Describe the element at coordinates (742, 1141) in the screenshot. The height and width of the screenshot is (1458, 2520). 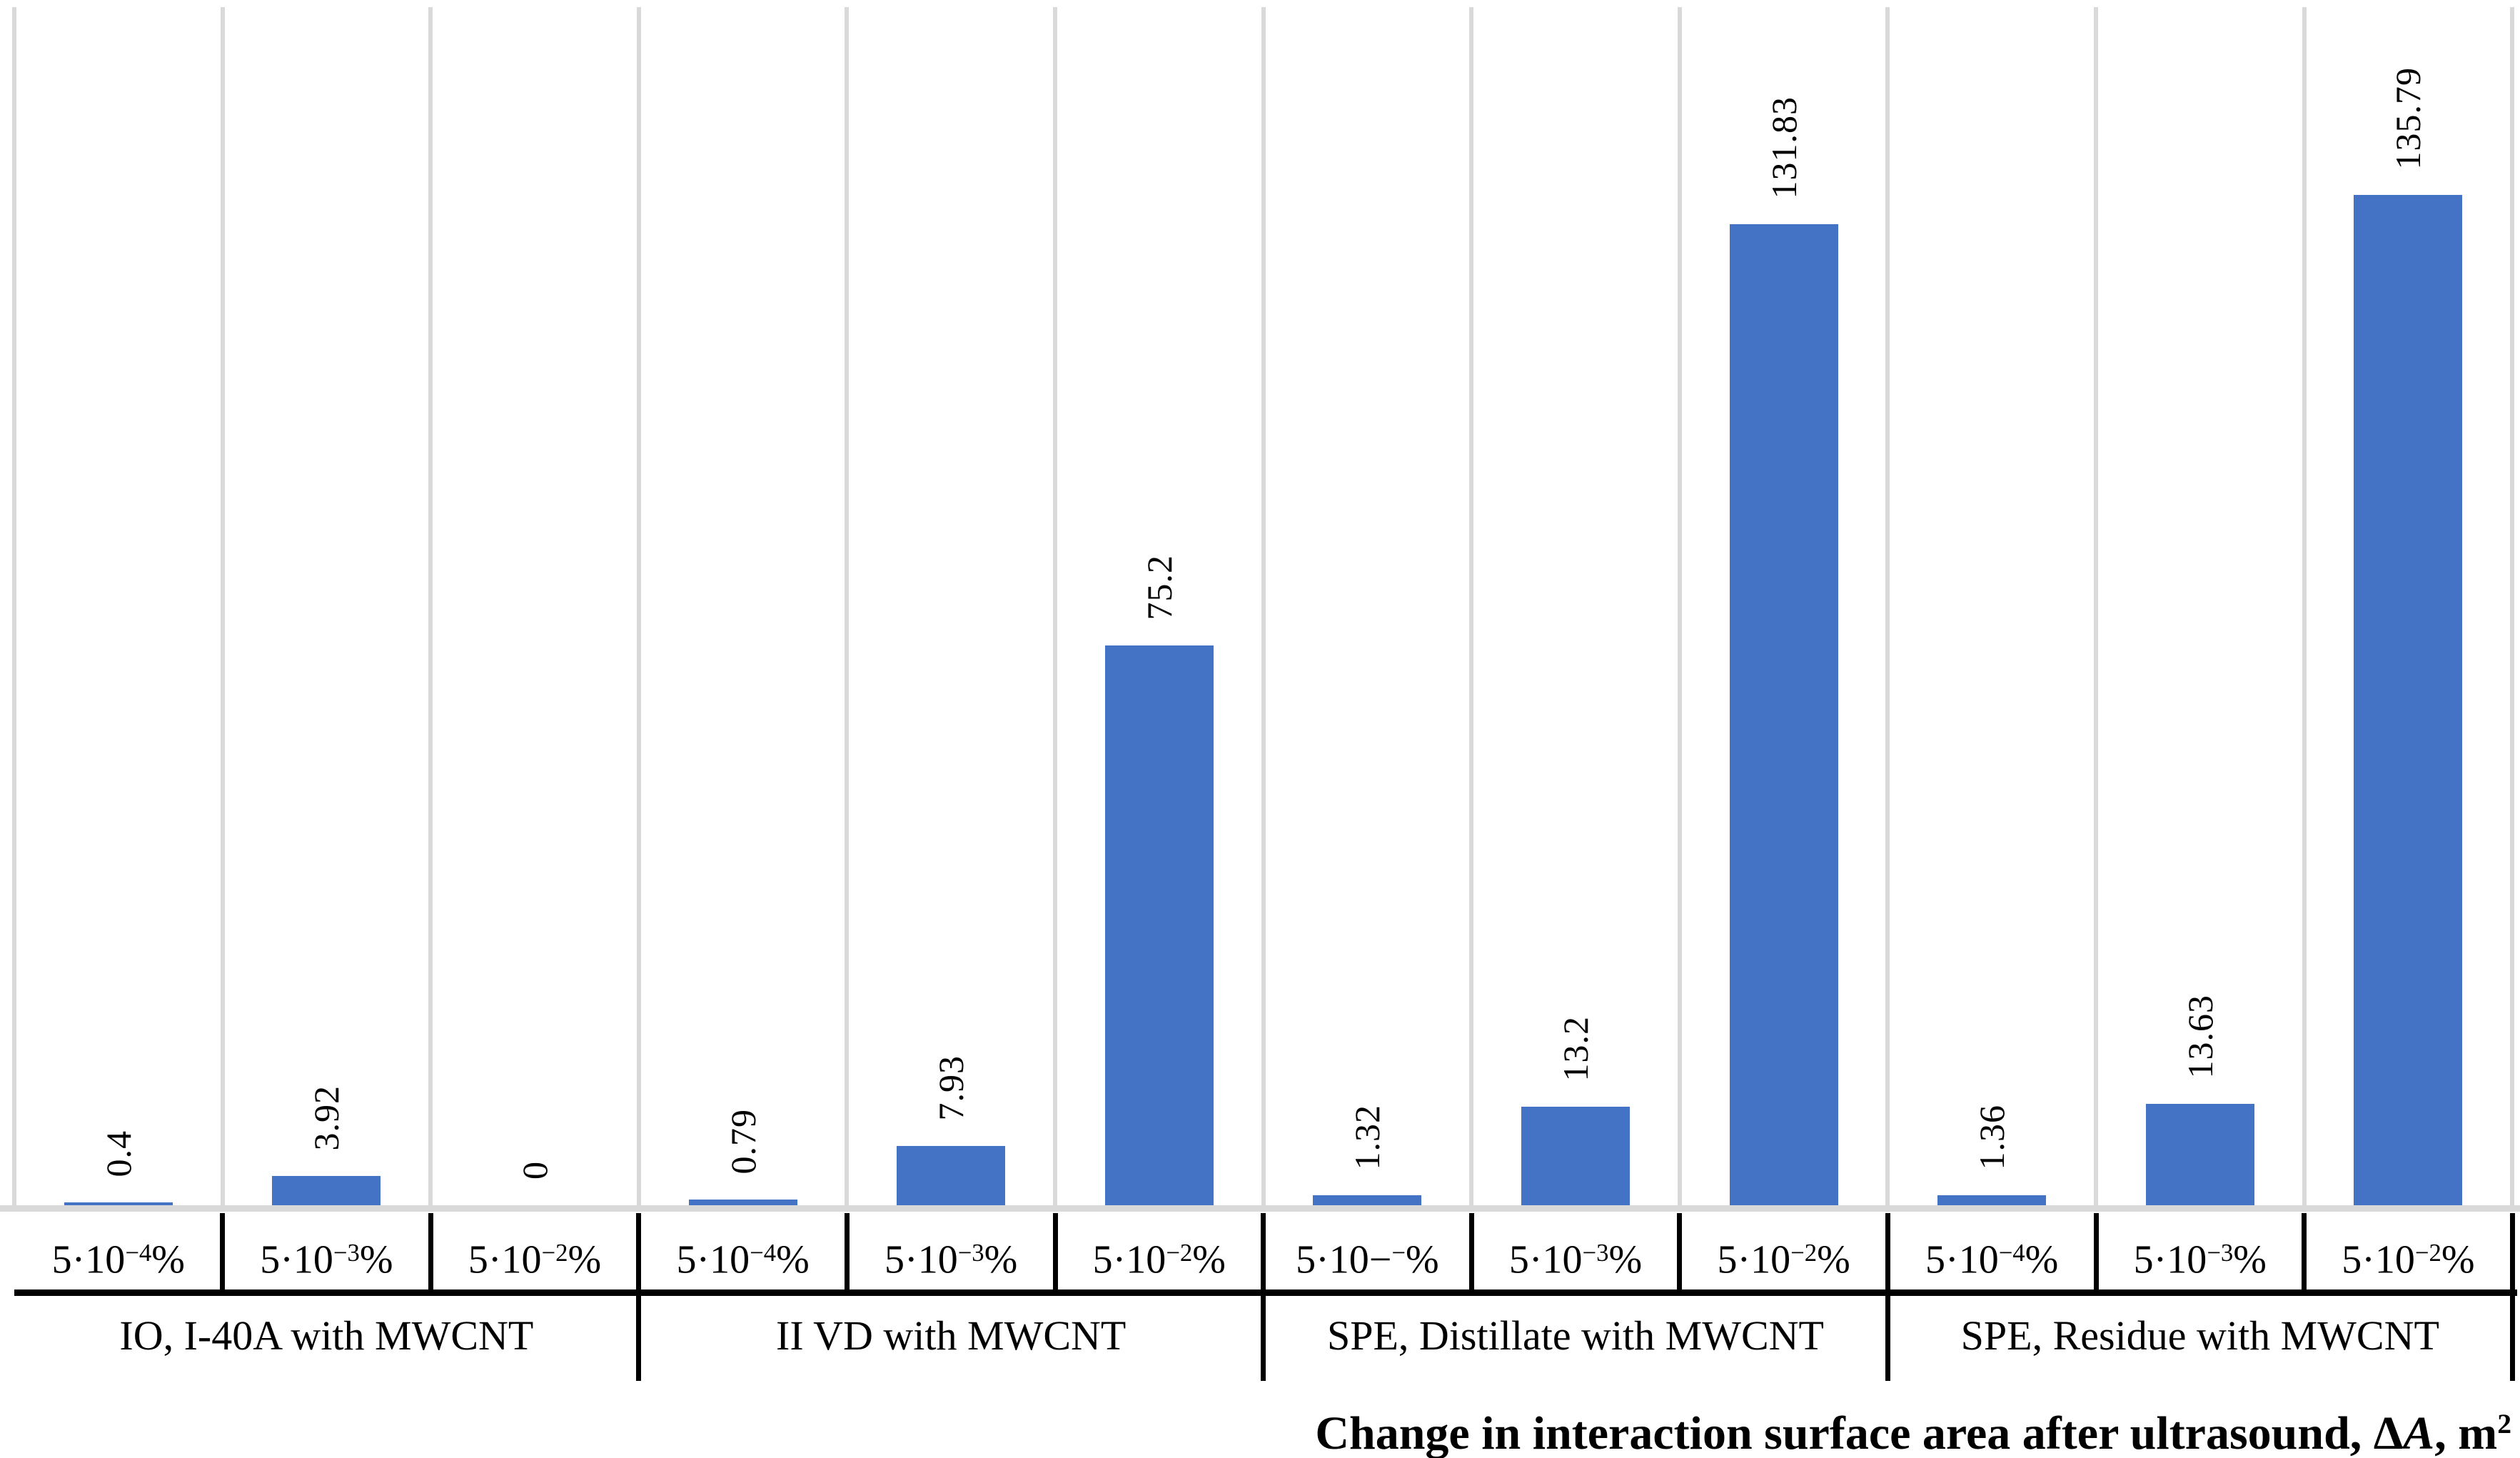
I see `bar-value-label: 0.79` at that location.